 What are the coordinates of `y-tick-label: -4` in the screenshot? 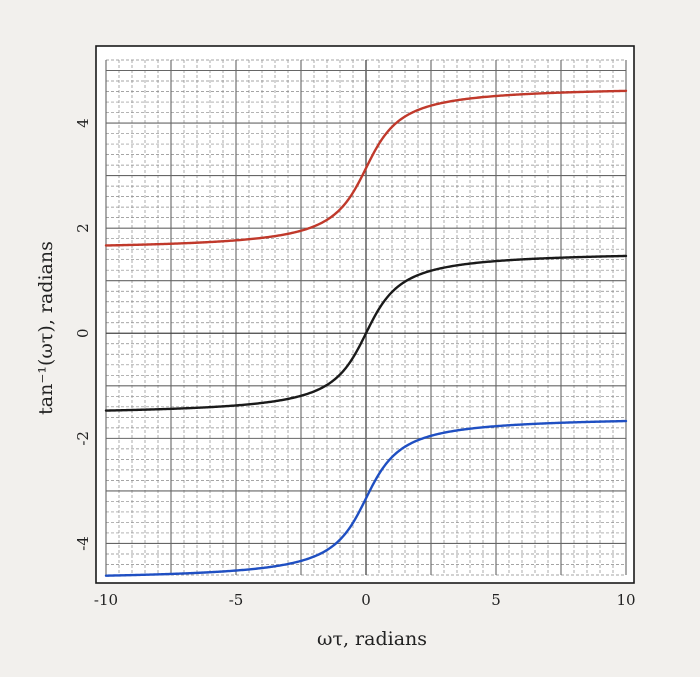 It's located at (83, 543).